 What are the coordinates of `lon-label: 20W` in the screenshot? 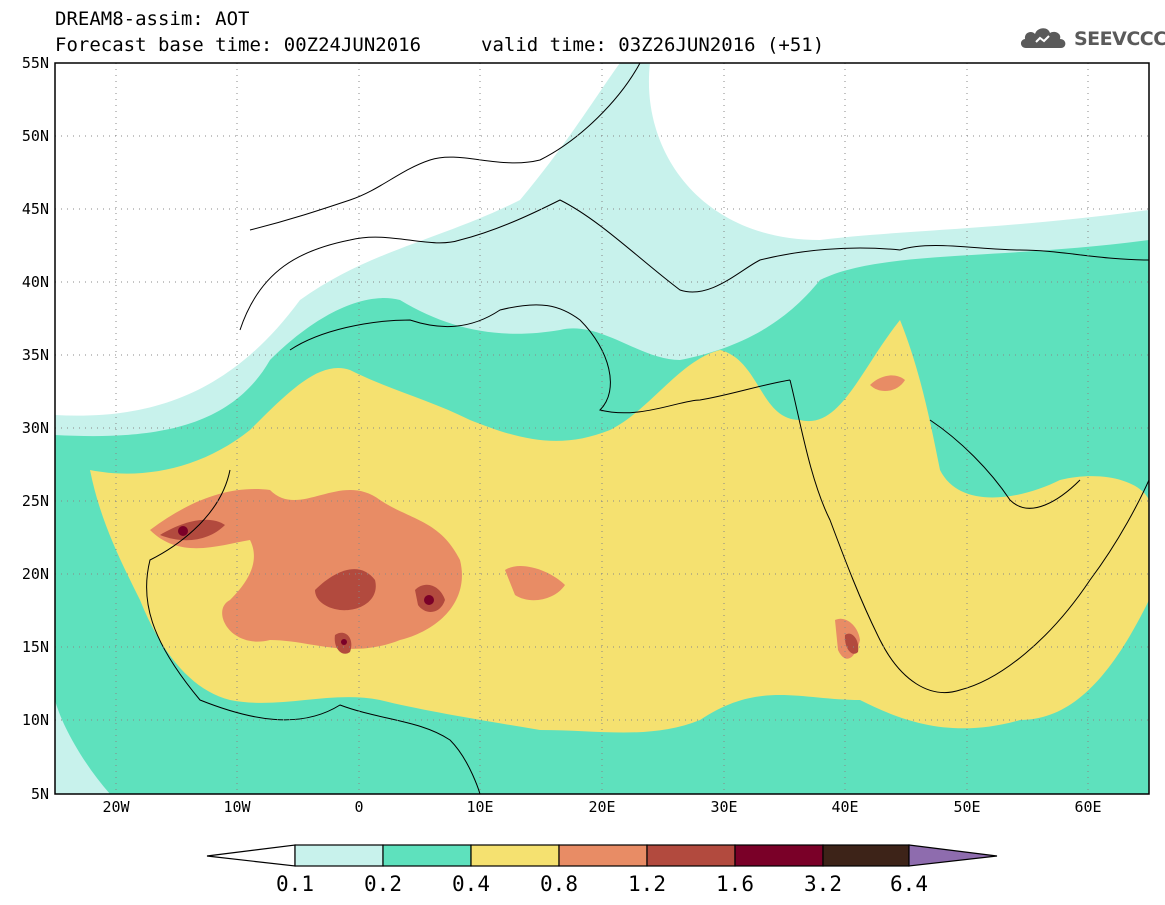 It's located at (116, 807).